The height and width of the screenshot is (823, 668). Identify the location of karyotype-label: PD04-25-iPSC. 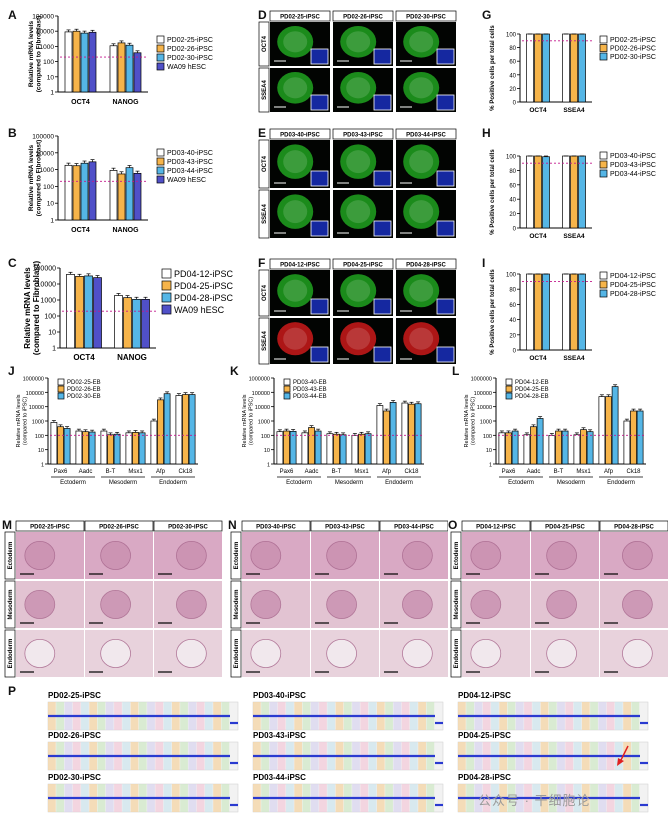
(484, 735).